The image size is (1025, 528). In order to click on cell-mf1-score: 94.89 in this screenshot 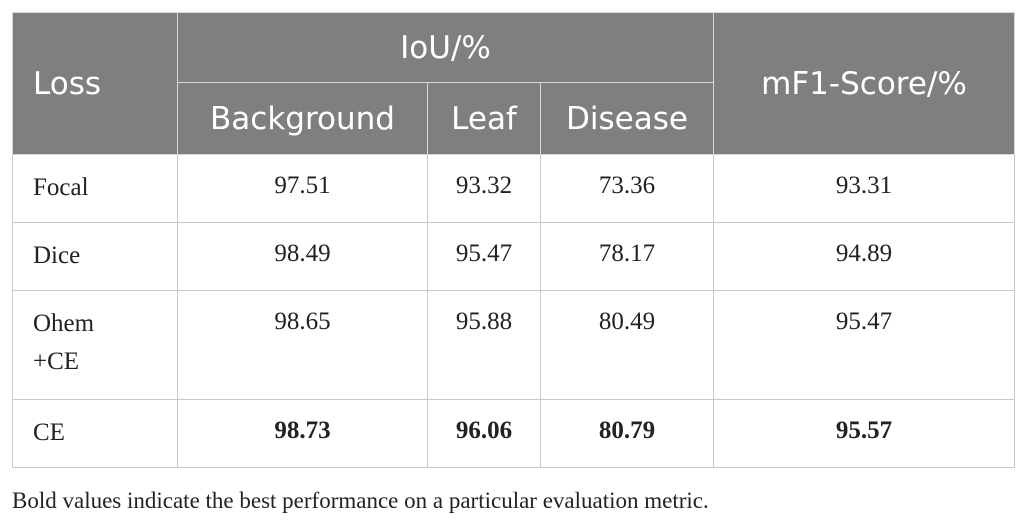, I will do `click(864, 256)`.